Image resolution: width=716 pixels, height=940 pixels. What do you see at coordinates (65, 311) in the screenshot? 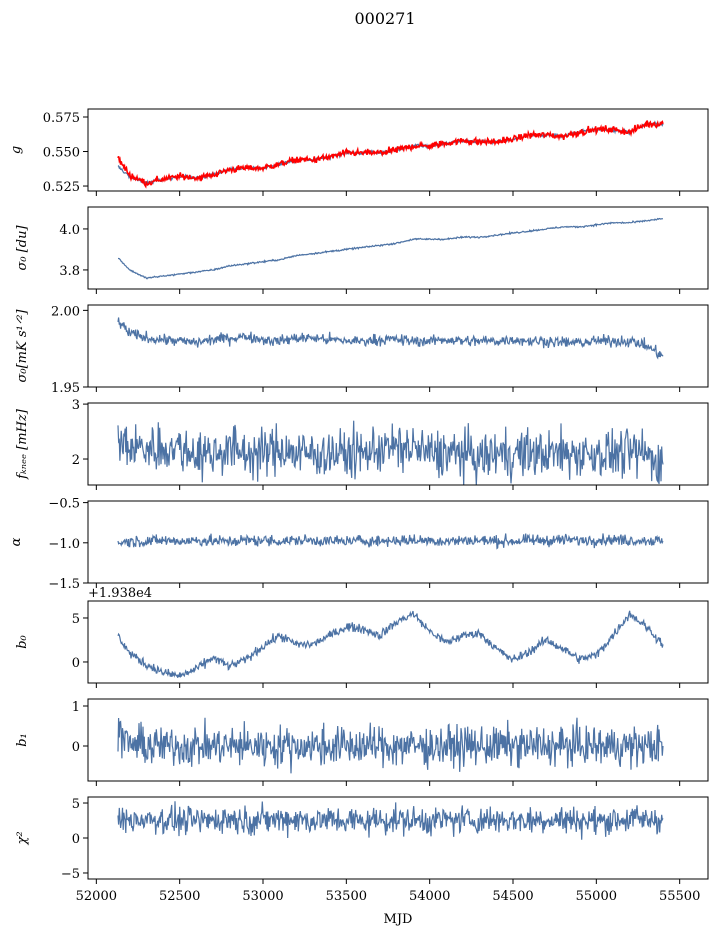
I see `y-tick-label: 2.00` at bounding box center [65, 311].